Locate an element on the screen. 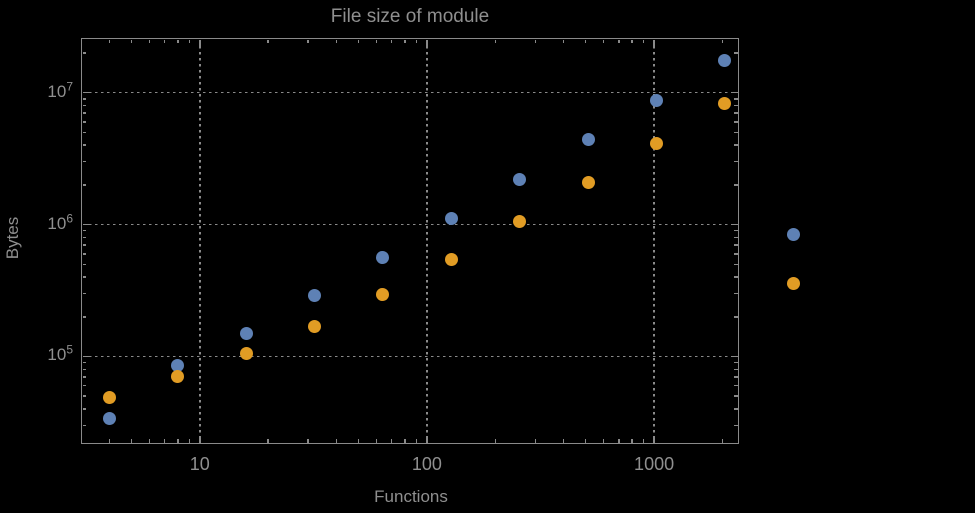  x-tick-label: 100 is located at coordinates (426, 464).